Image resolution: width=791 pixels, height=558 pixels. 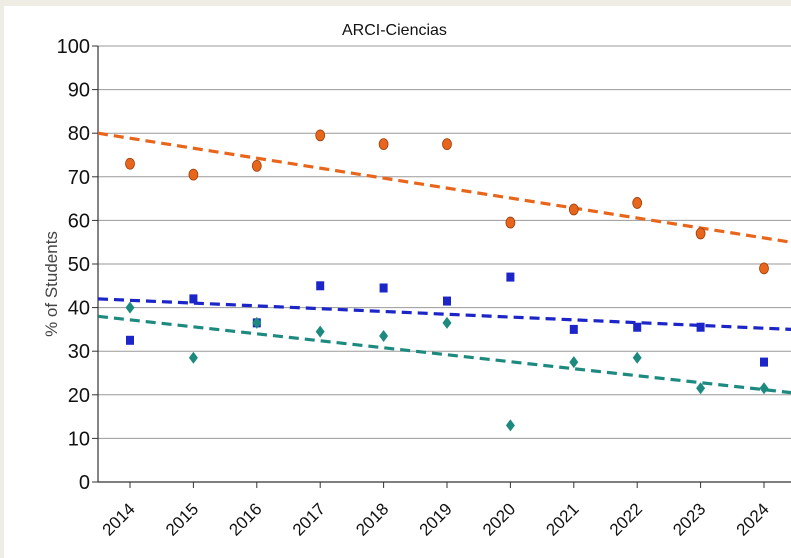 I want to click on chart-title: ARCI-Ciencias, so click(x=394, y=30).